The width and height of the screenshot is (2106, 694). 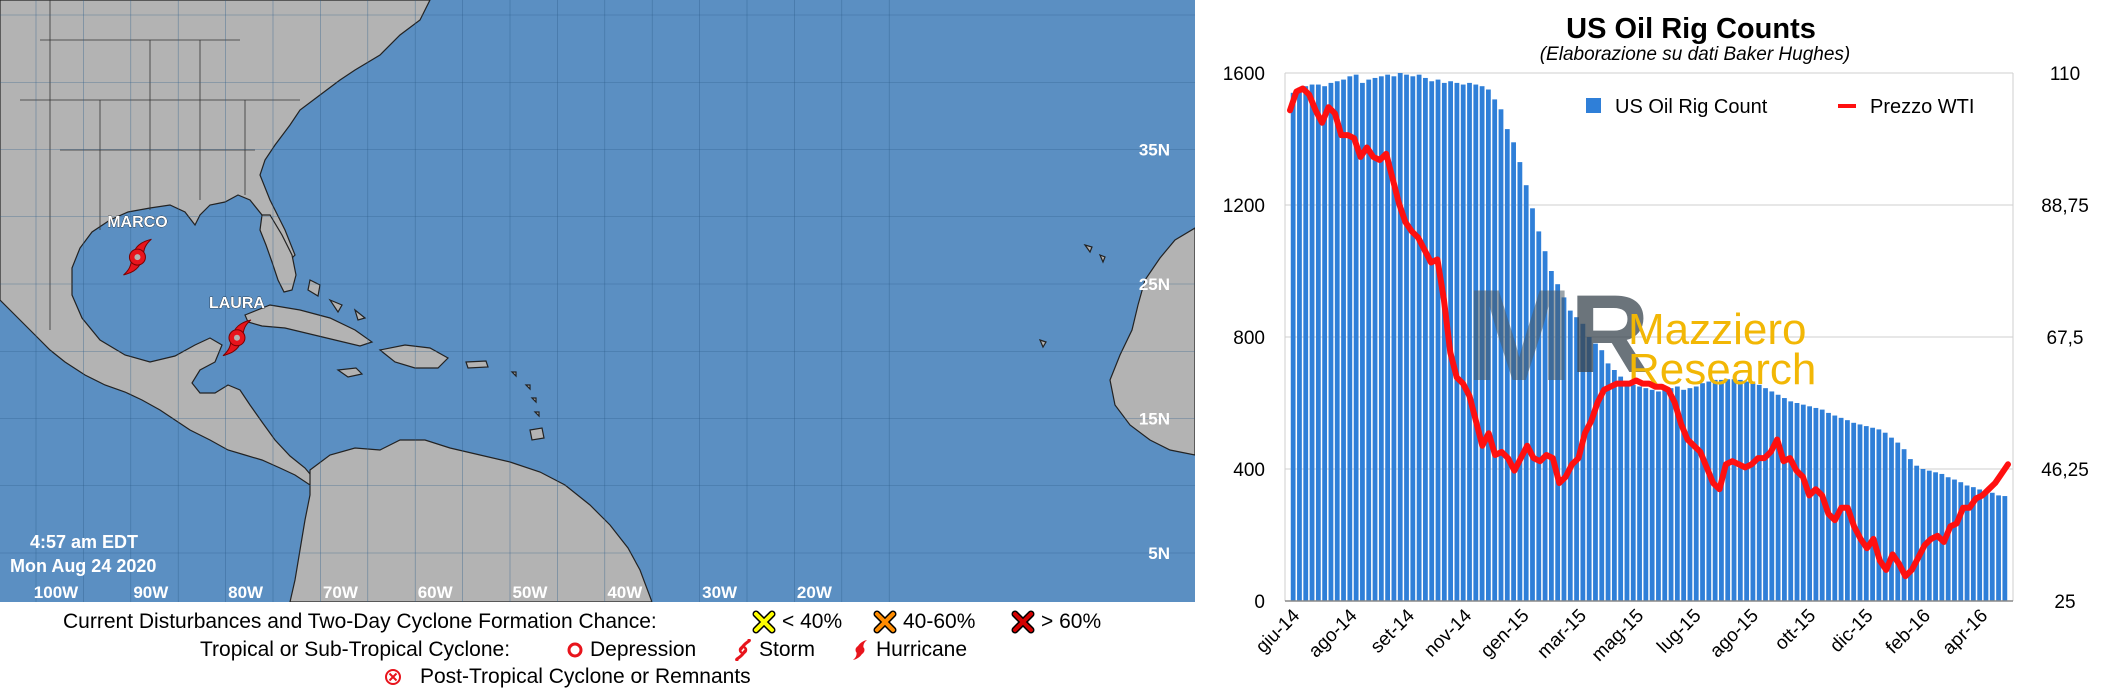 I want to click on x-tick-label: nov-14, so click(x=1448, y=633).